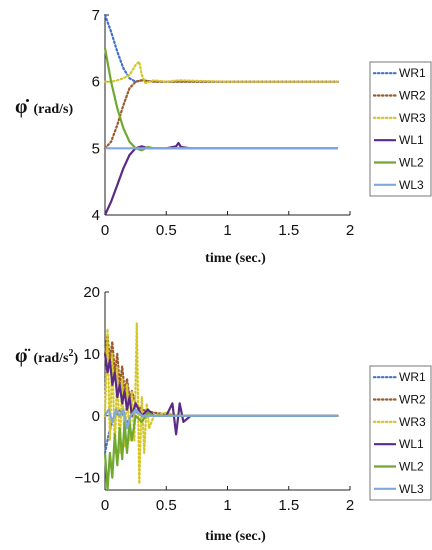  What do you see at coordinates (221, 72) in the screenshot?
I see `series-line-wr3` at bounding box center [221, 72].